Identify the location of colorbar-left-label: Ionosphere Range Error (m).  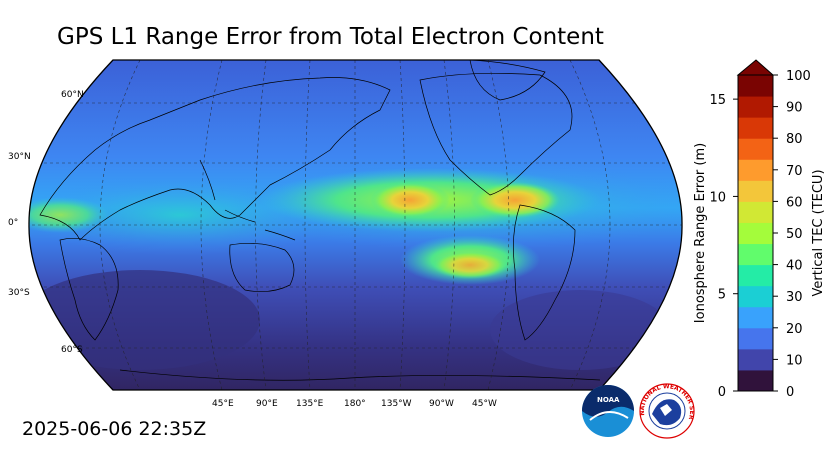
(700, 233).